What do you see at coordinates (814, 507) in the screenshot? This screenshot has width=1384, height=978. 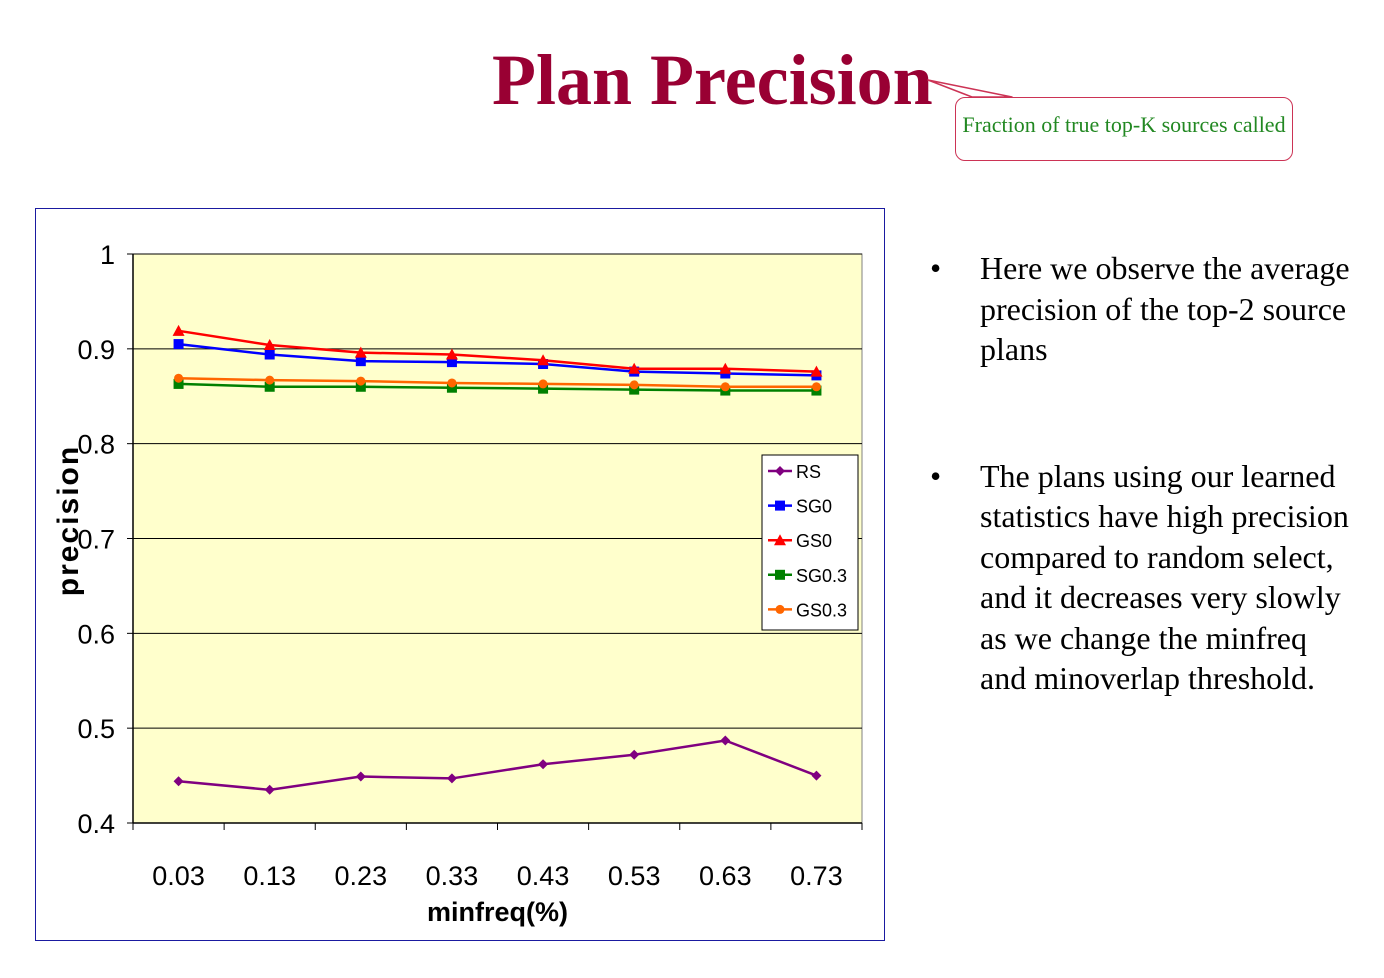 I see `legend-label: SG0` at bounding box center [814, 507].